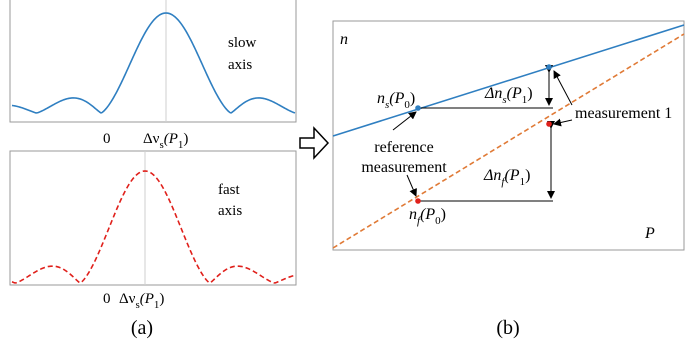 This screenshot has height=344, width=700. What do you see at coordinates (508, 95) in the screenshot?
I see `delta-ns-label: Δns(P1)` at bounding box center [508, 95].